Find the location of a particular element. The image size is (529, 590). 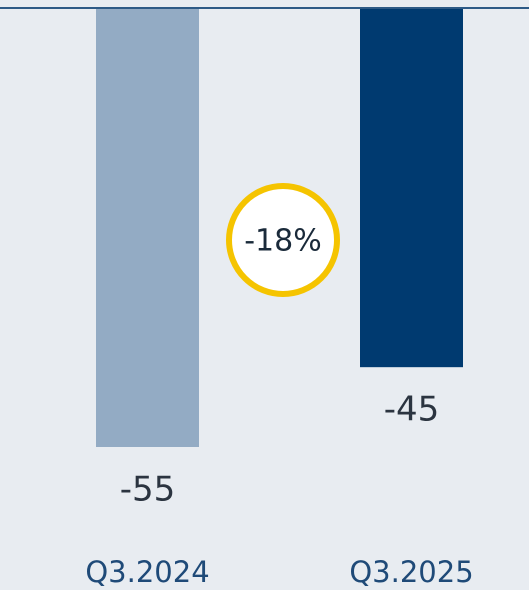

value-label: -55 is located at coordinates (148, 490).